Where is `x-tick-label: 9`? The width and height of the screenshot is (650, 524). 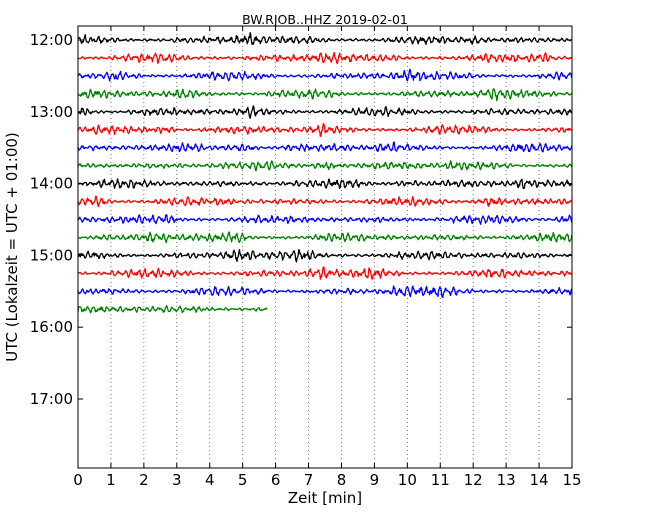
x-tick-label: 9 is located at coordinates (375, 480).